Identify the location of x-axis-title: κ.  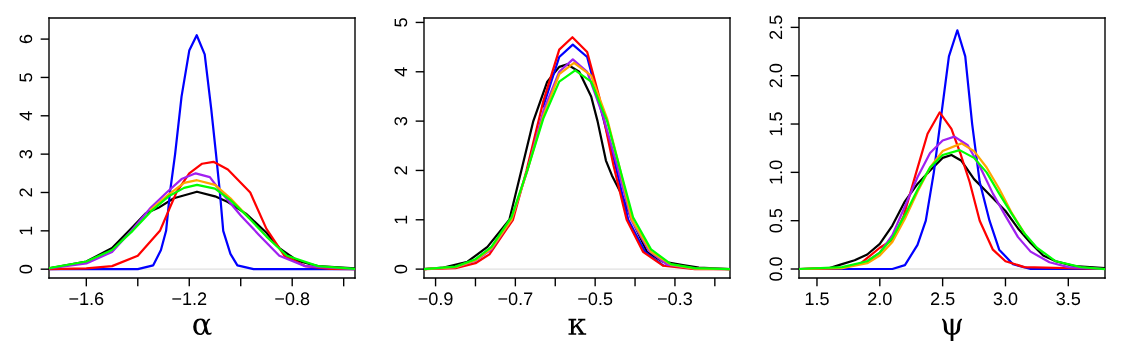
(577, 326).